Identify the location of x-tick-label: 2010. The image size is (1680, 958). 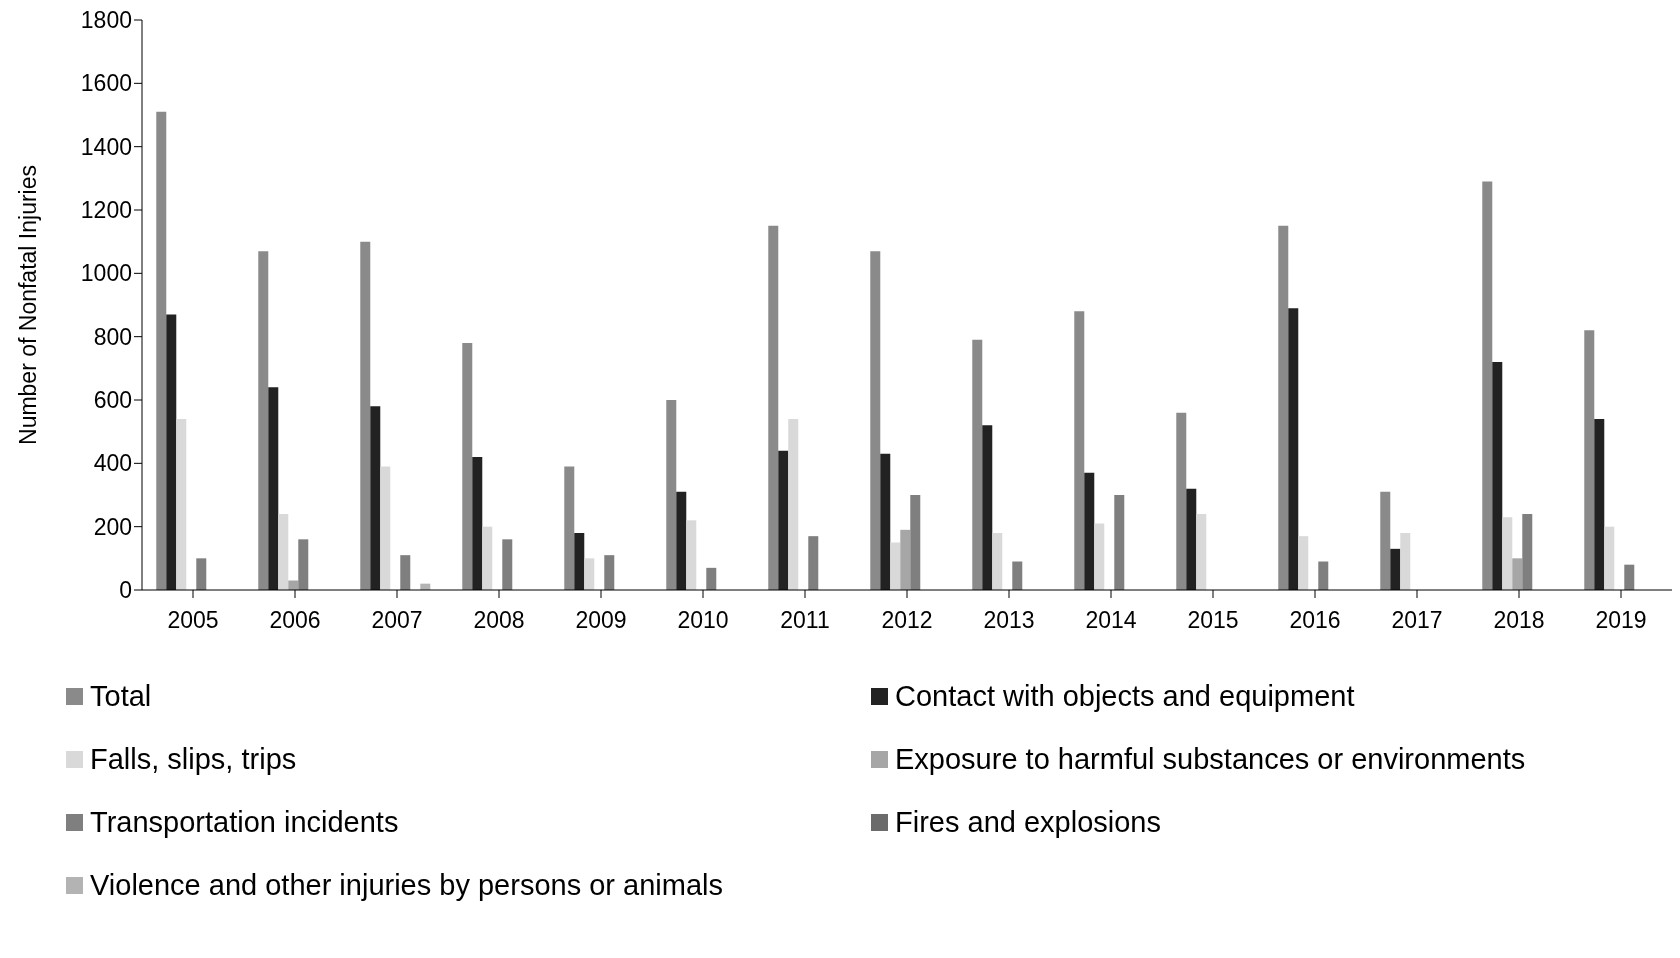
(703, 620).